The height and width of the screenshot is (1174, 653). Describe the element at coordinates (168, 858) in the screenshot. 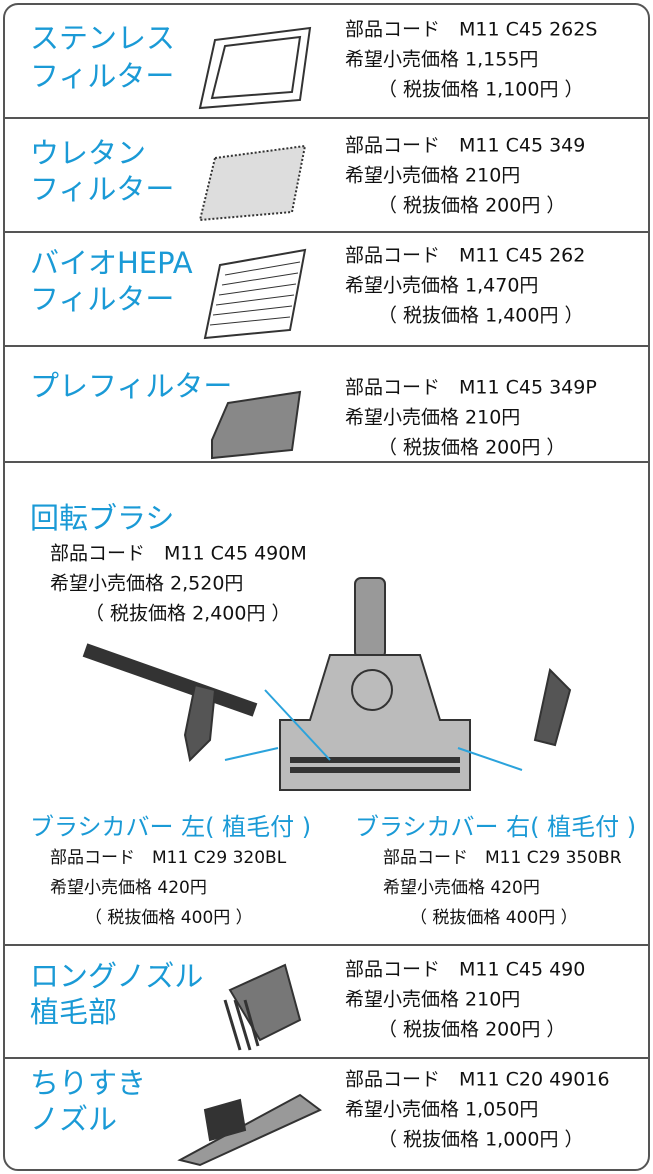

I see `part-code: 部品コード M11 C29 320BL` at that location.